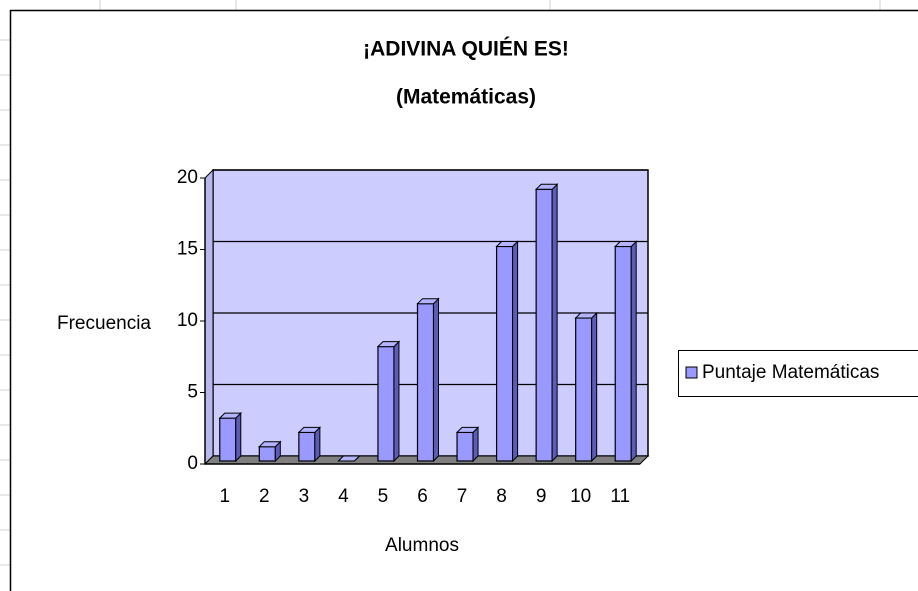 The width and height of the screenshot is (918, 591). I want to click on y-tick-label: 5, so click(192, 392).